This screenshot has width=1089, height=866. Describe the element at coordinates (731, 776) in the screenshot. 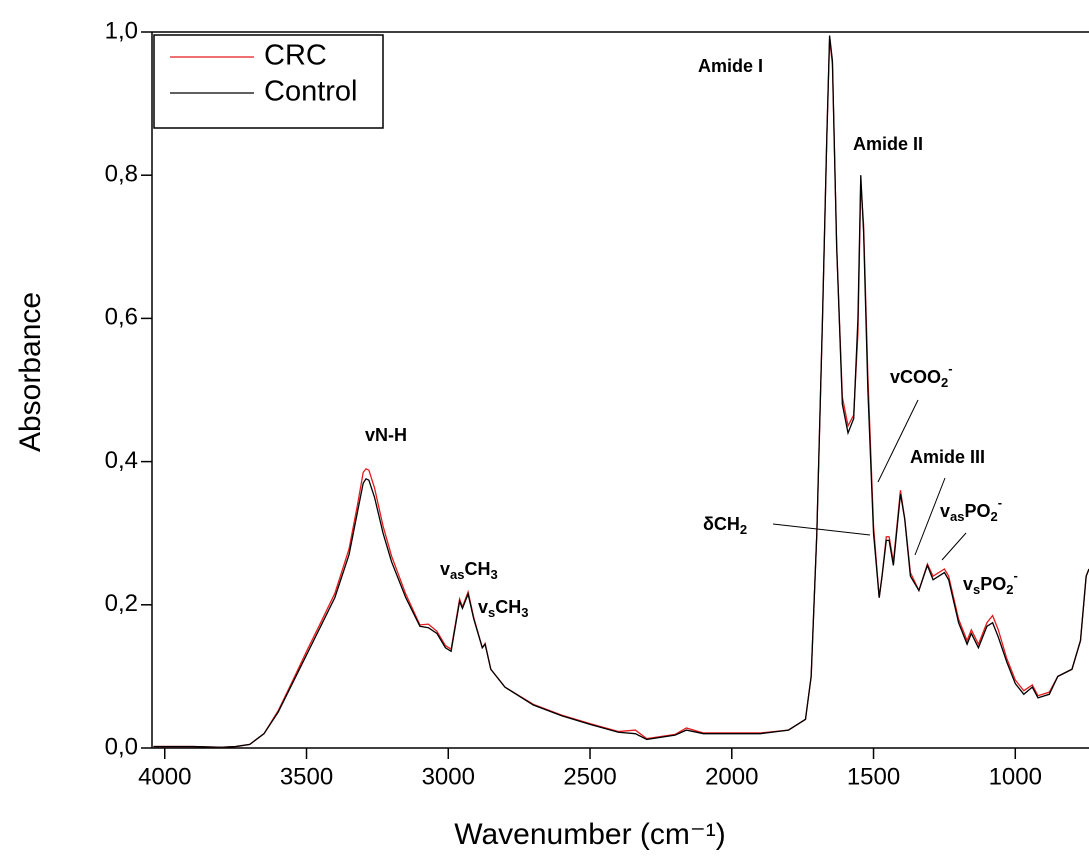

I see `x-tick-label: 2000` at that location.